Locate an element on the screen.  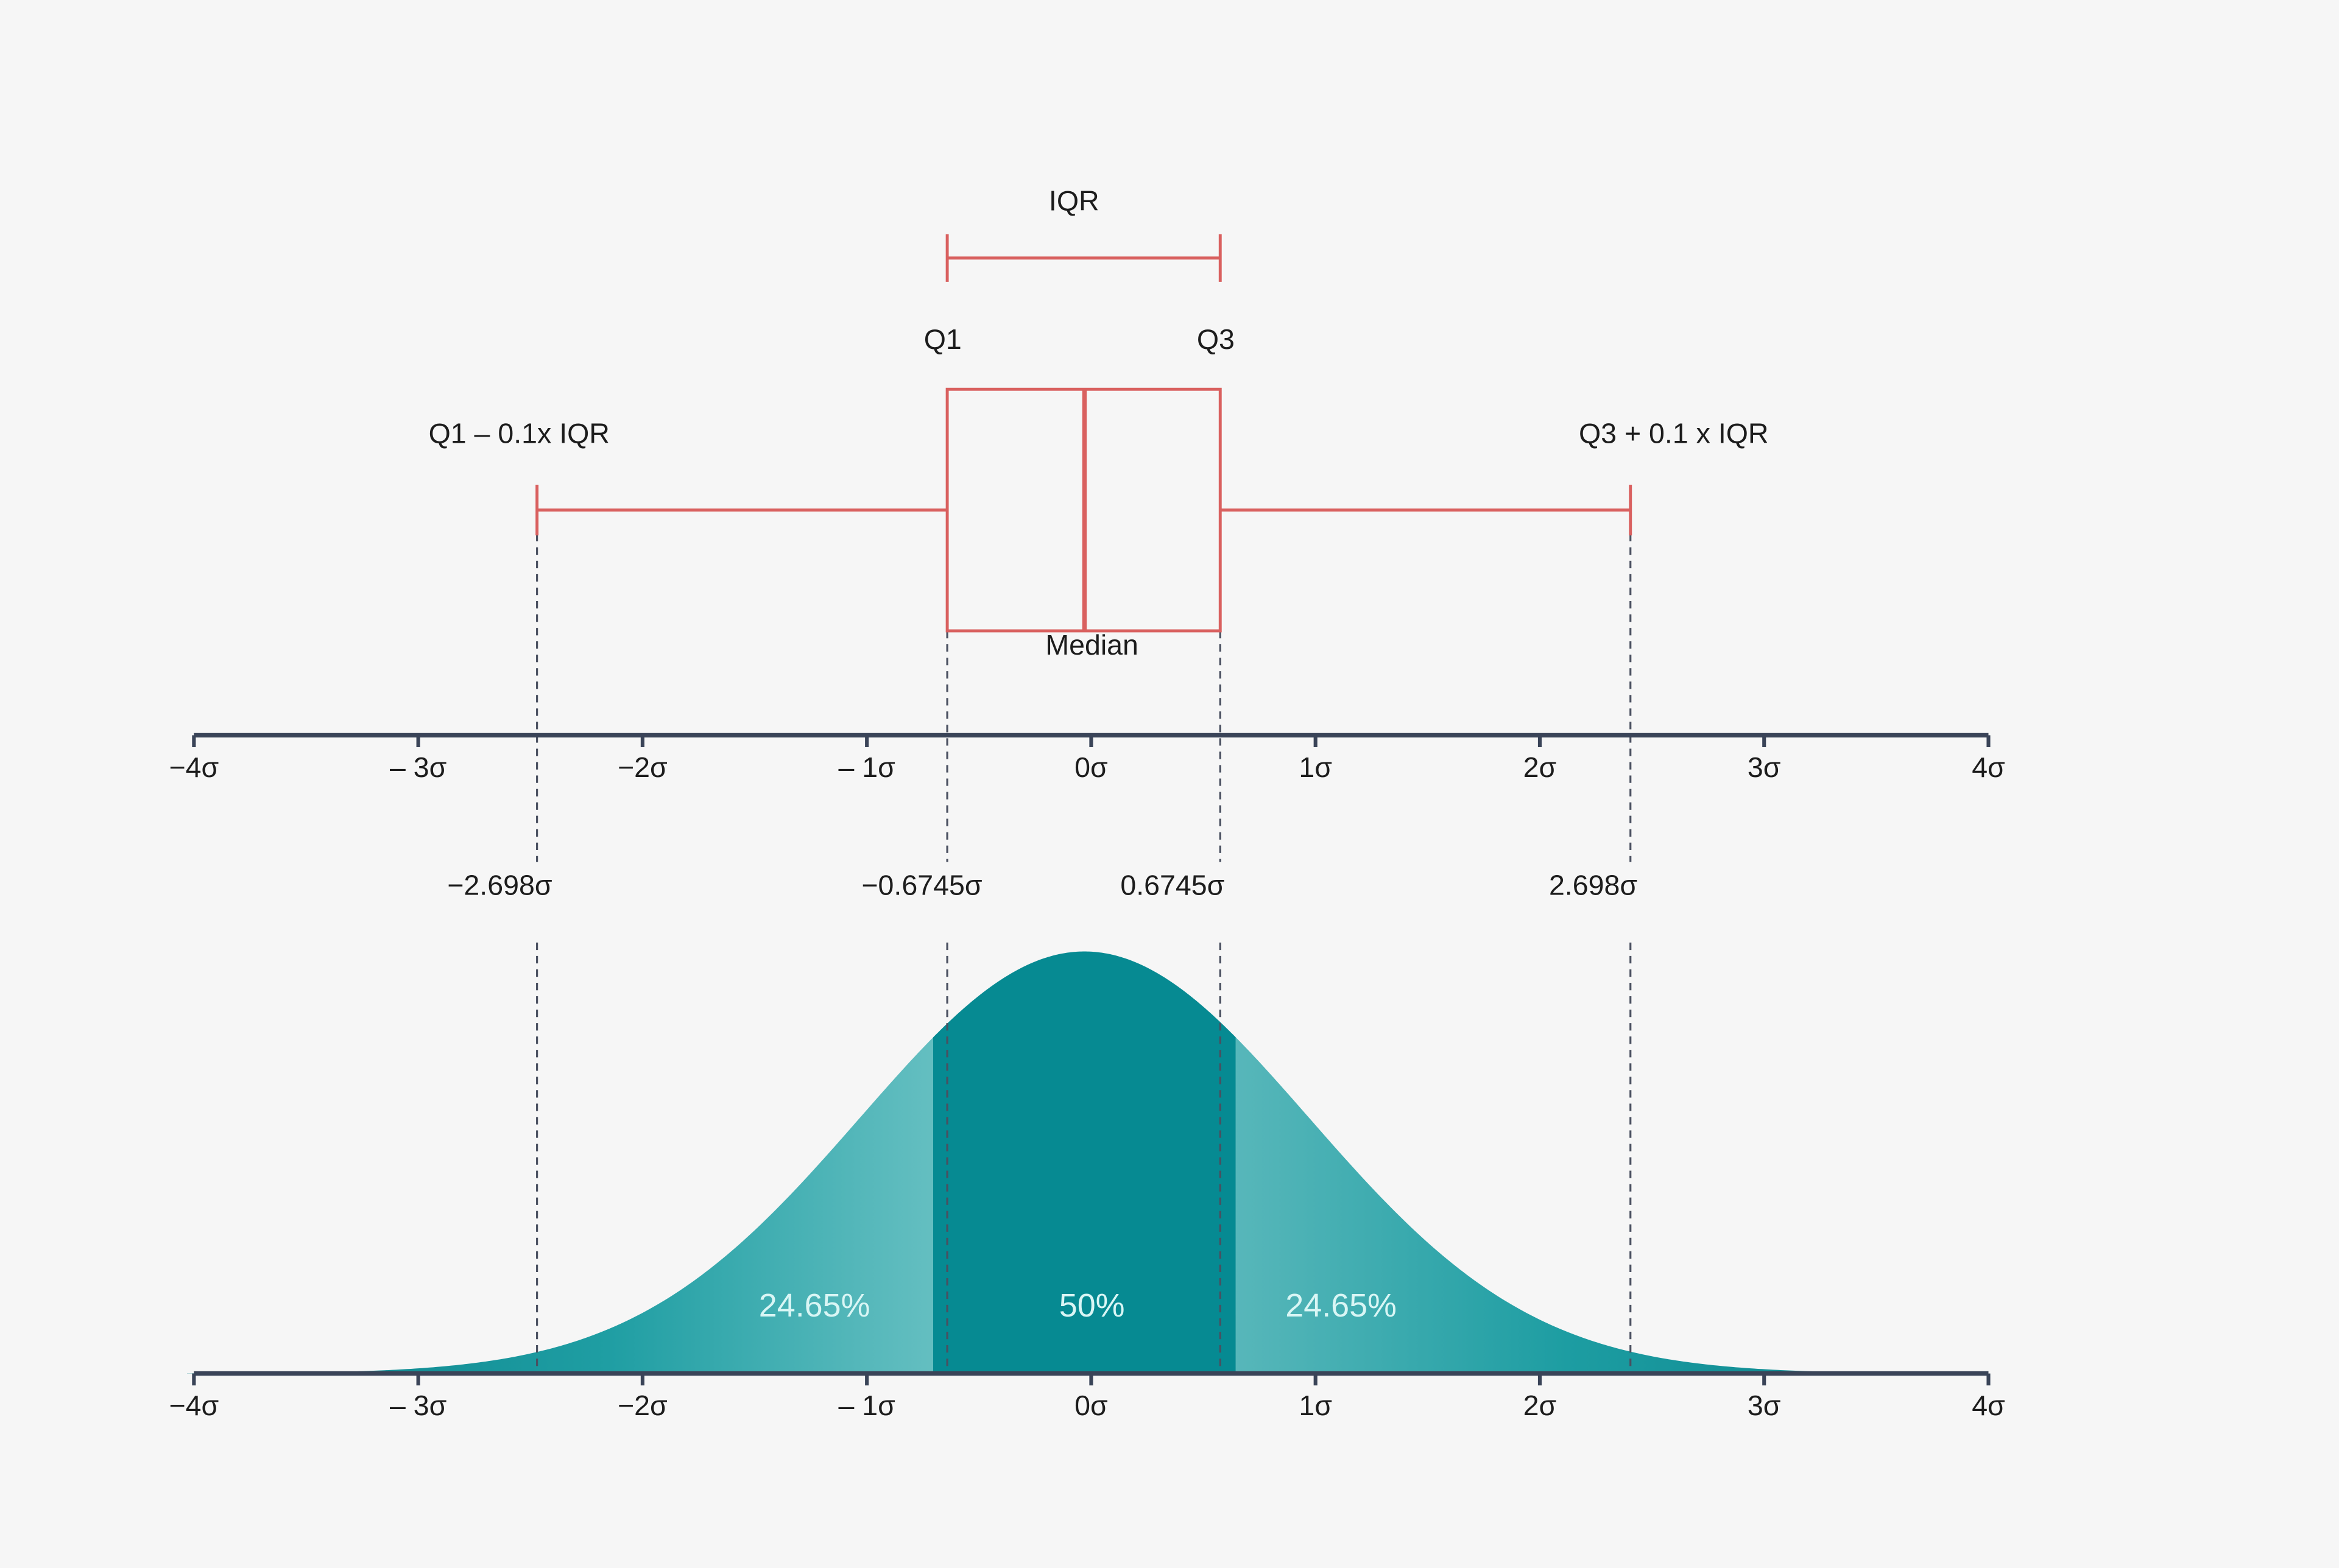
boundary-label: −2.698σ is located at coordinates (499, 886).